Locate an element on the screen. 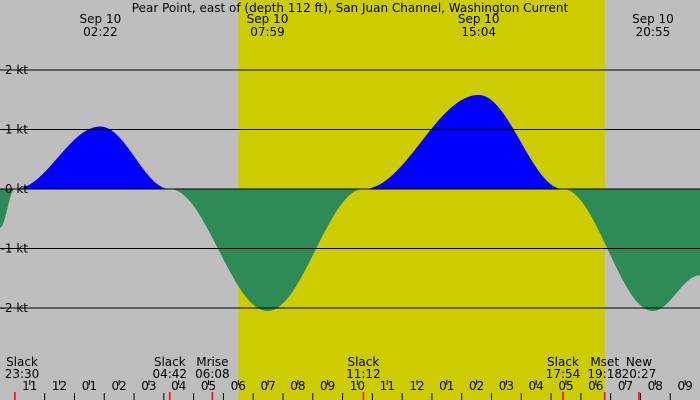 The height and width of the screenshot is (400, 700). y-tick-label: 2 kt is located at coordinates (16, 70).